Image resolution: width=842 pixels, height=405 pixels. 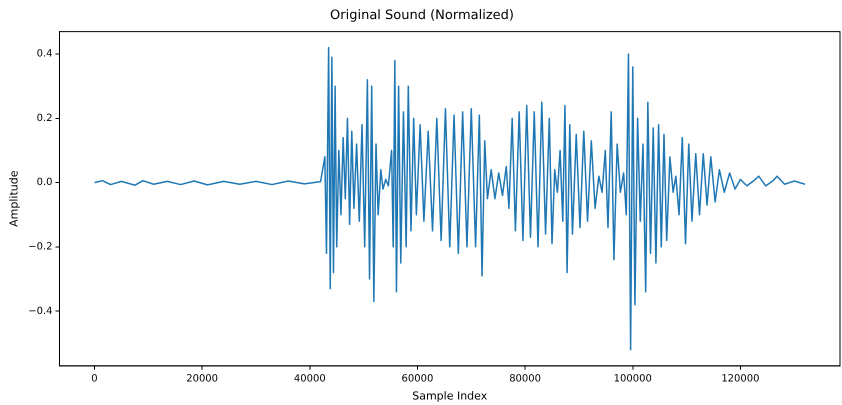 I want to click on chart-title: Original Sound (Normalized), so click(x=422, y=16).